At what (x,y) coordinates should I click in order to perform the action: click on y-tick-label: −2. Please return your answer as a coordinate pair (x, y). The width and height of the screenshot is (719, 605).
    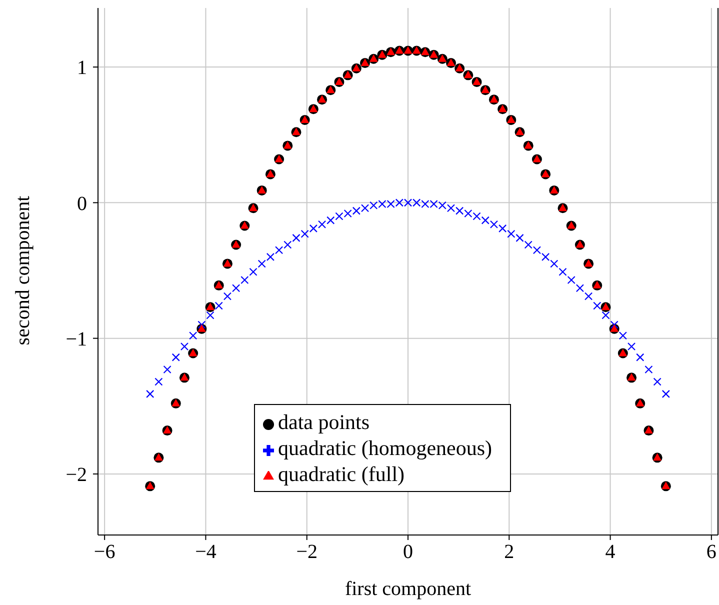
    Looking at the image, I should click on (76, 475).